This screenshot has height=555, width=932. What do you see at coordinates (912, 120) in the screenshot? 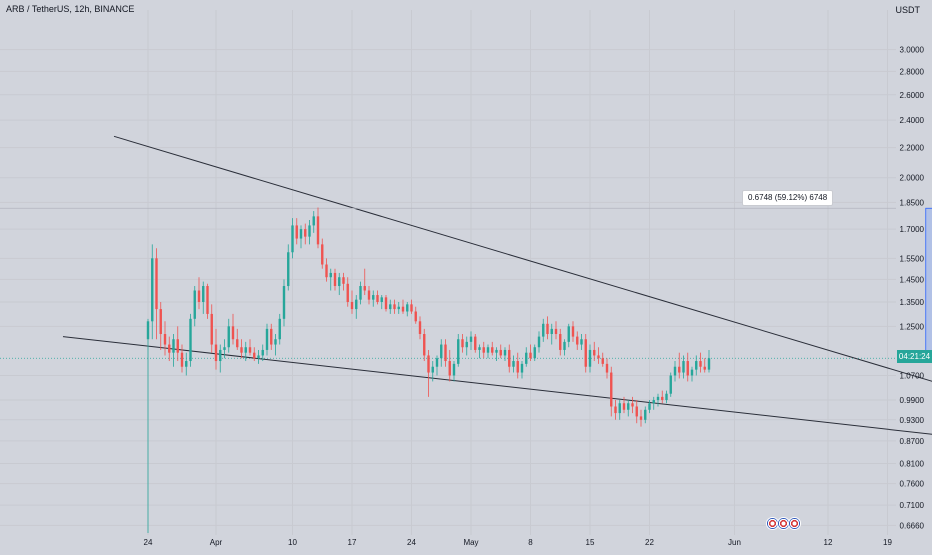
I see `y-tick-label: 2.4000` at bounding box center [912, 120].